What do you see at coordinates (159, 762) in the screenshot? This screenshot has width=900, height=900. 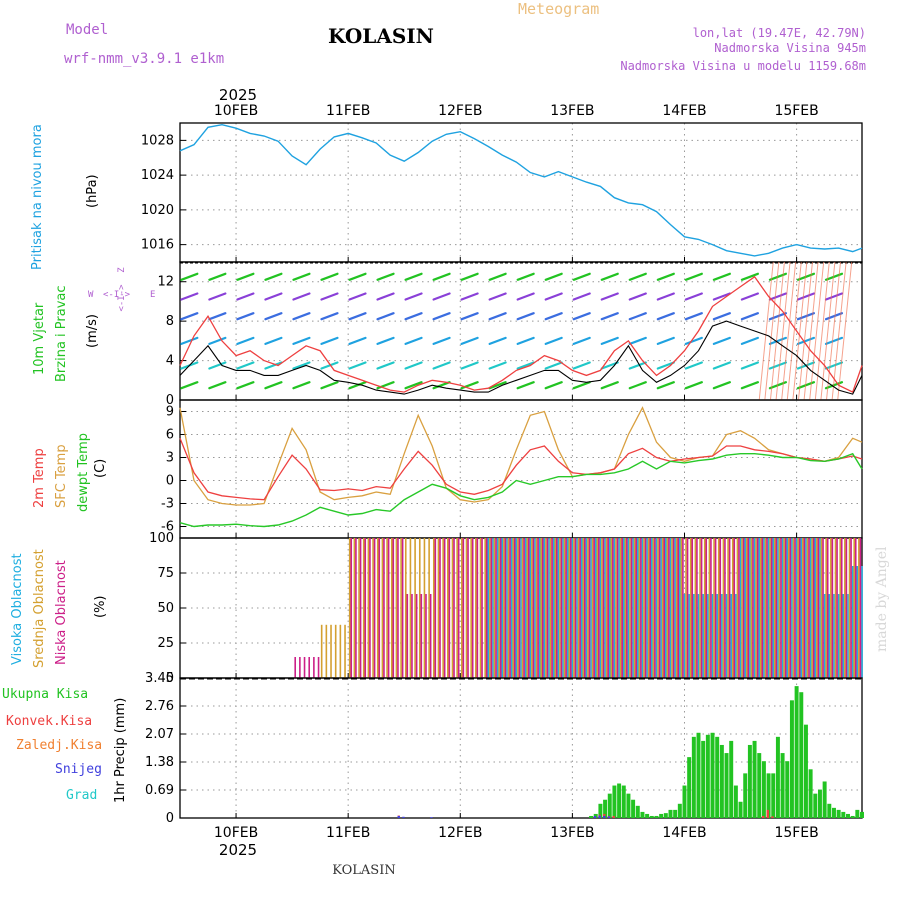 I see `y-tick-label: 1.38` at bounding box center [159, 762].